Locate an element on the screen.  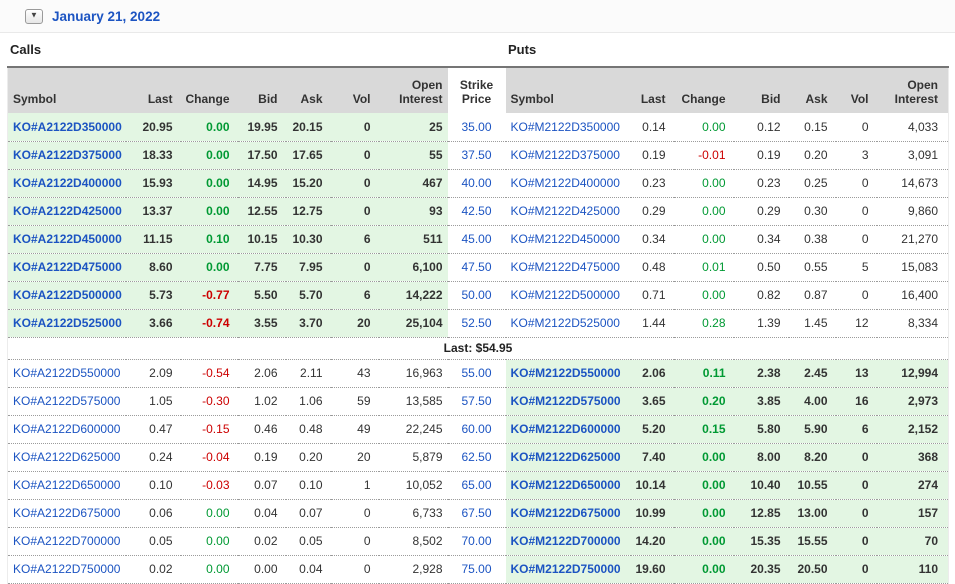
call-symbol-link: KO#A2122D750000 is located at coordinates (67, 569).